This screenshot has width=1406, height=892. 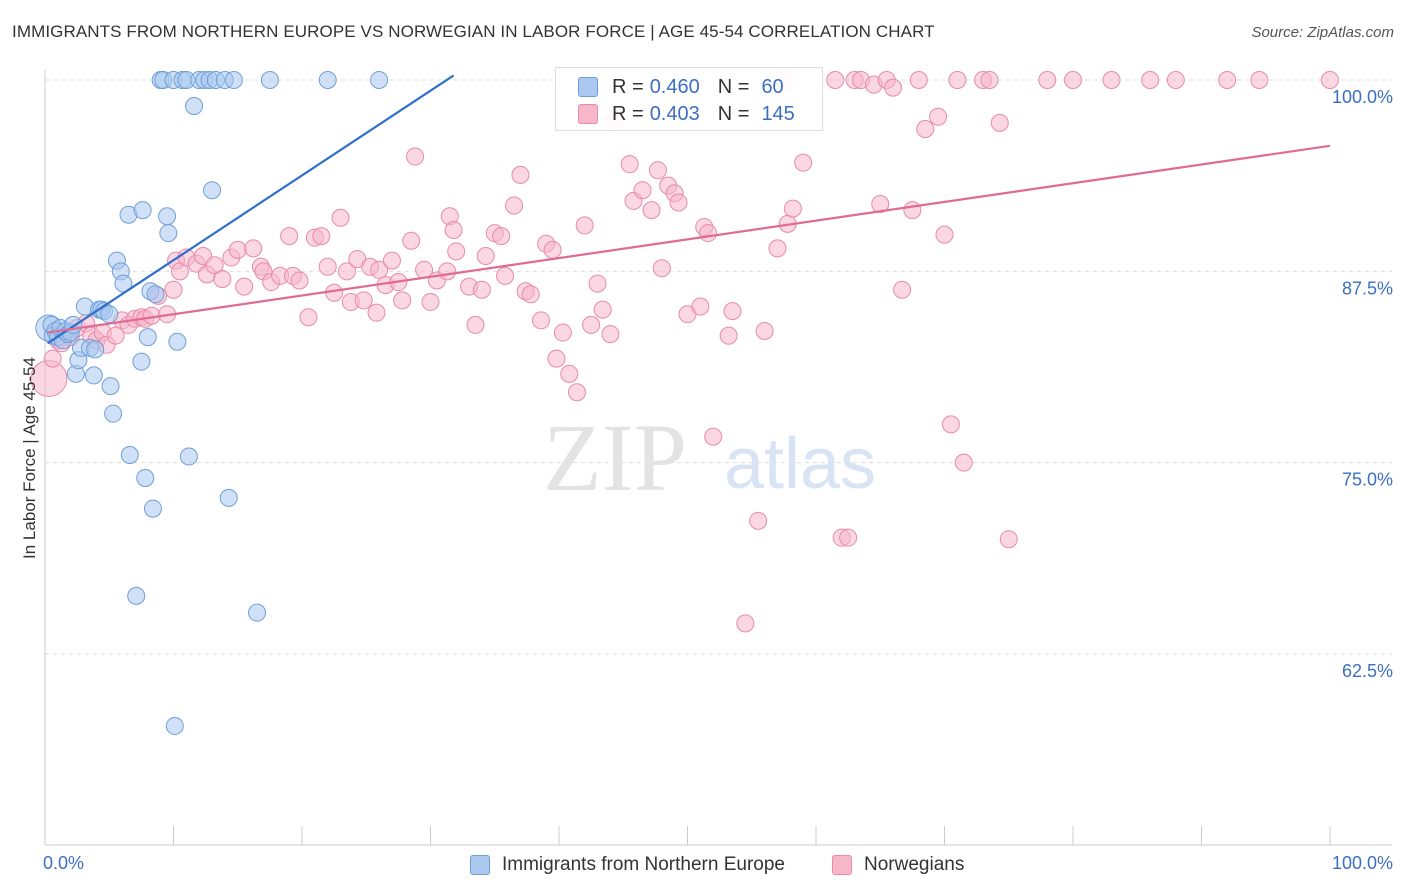 What do you see at coordinates (800, 464) in the screenshot?
I see `watermark-atlas: atlas` at bounding box center [800, 464].